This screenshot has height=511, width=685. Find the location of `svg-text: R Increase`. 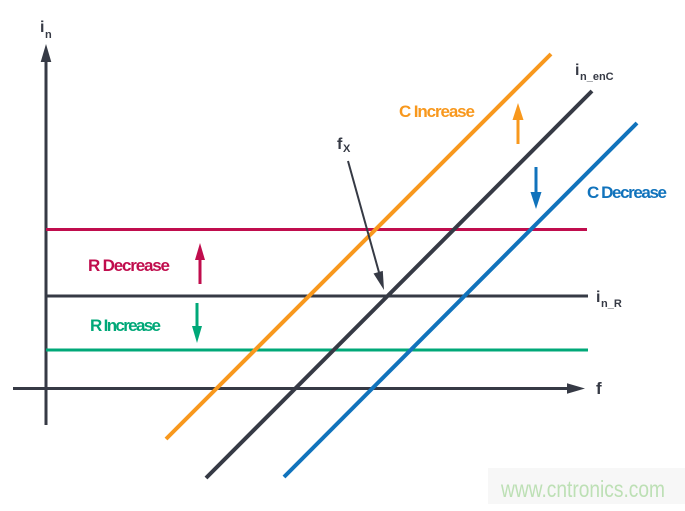

svg-text: R Increase is located at coordinates (125, 325).